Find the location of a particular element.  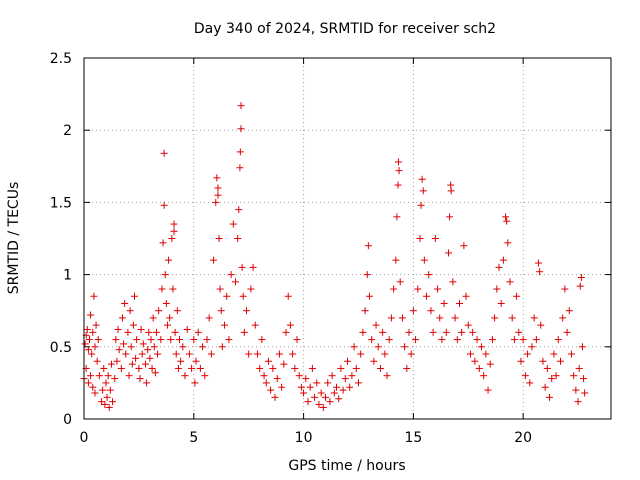

y-axis-label: SRMTID / TECUs is located at coordinates (14, 238).